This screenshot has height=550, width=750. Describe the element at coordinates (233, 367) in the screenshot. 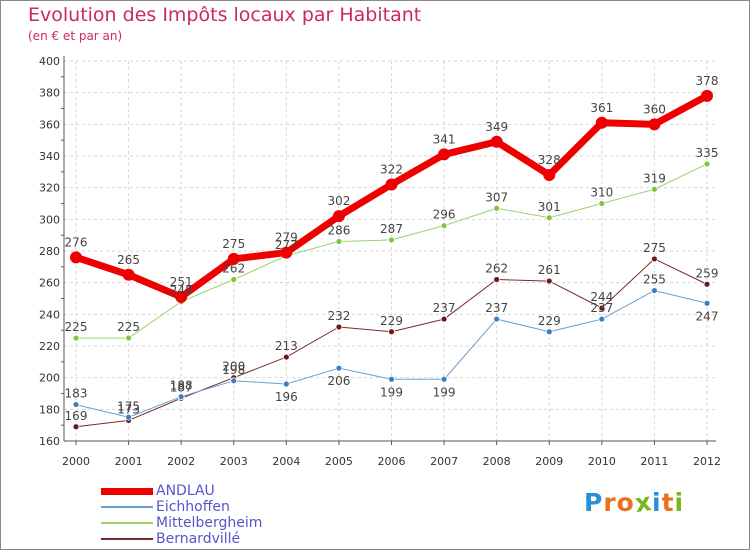

I see `data-label: 200` at that location.